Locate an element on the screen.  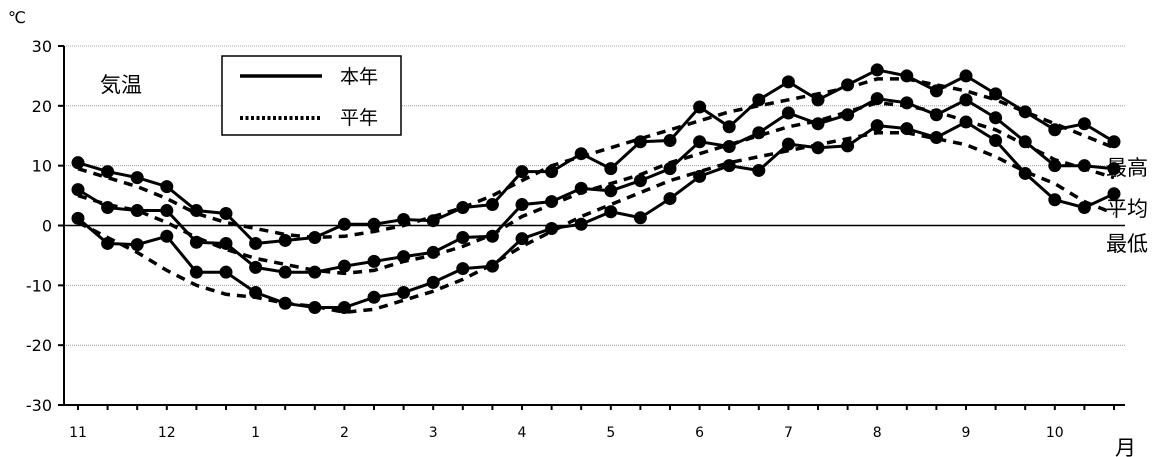
y-tick-label: 20 is located at coordinates (42, 106).